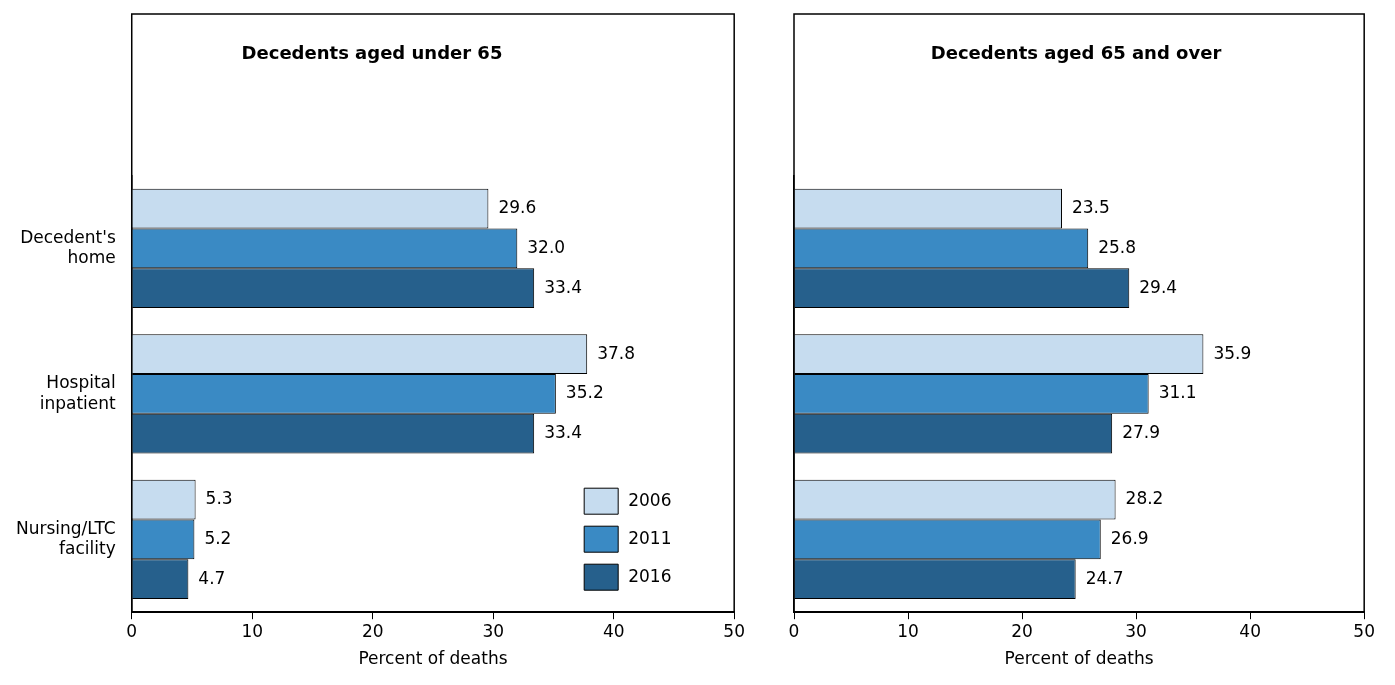 The width and height of the screenshot is (1395, 685). What do you see at coordinates (68, 246) in the screenshot?
I see `y-tick-label: Decedent's home` at bounding box center [68, 246].